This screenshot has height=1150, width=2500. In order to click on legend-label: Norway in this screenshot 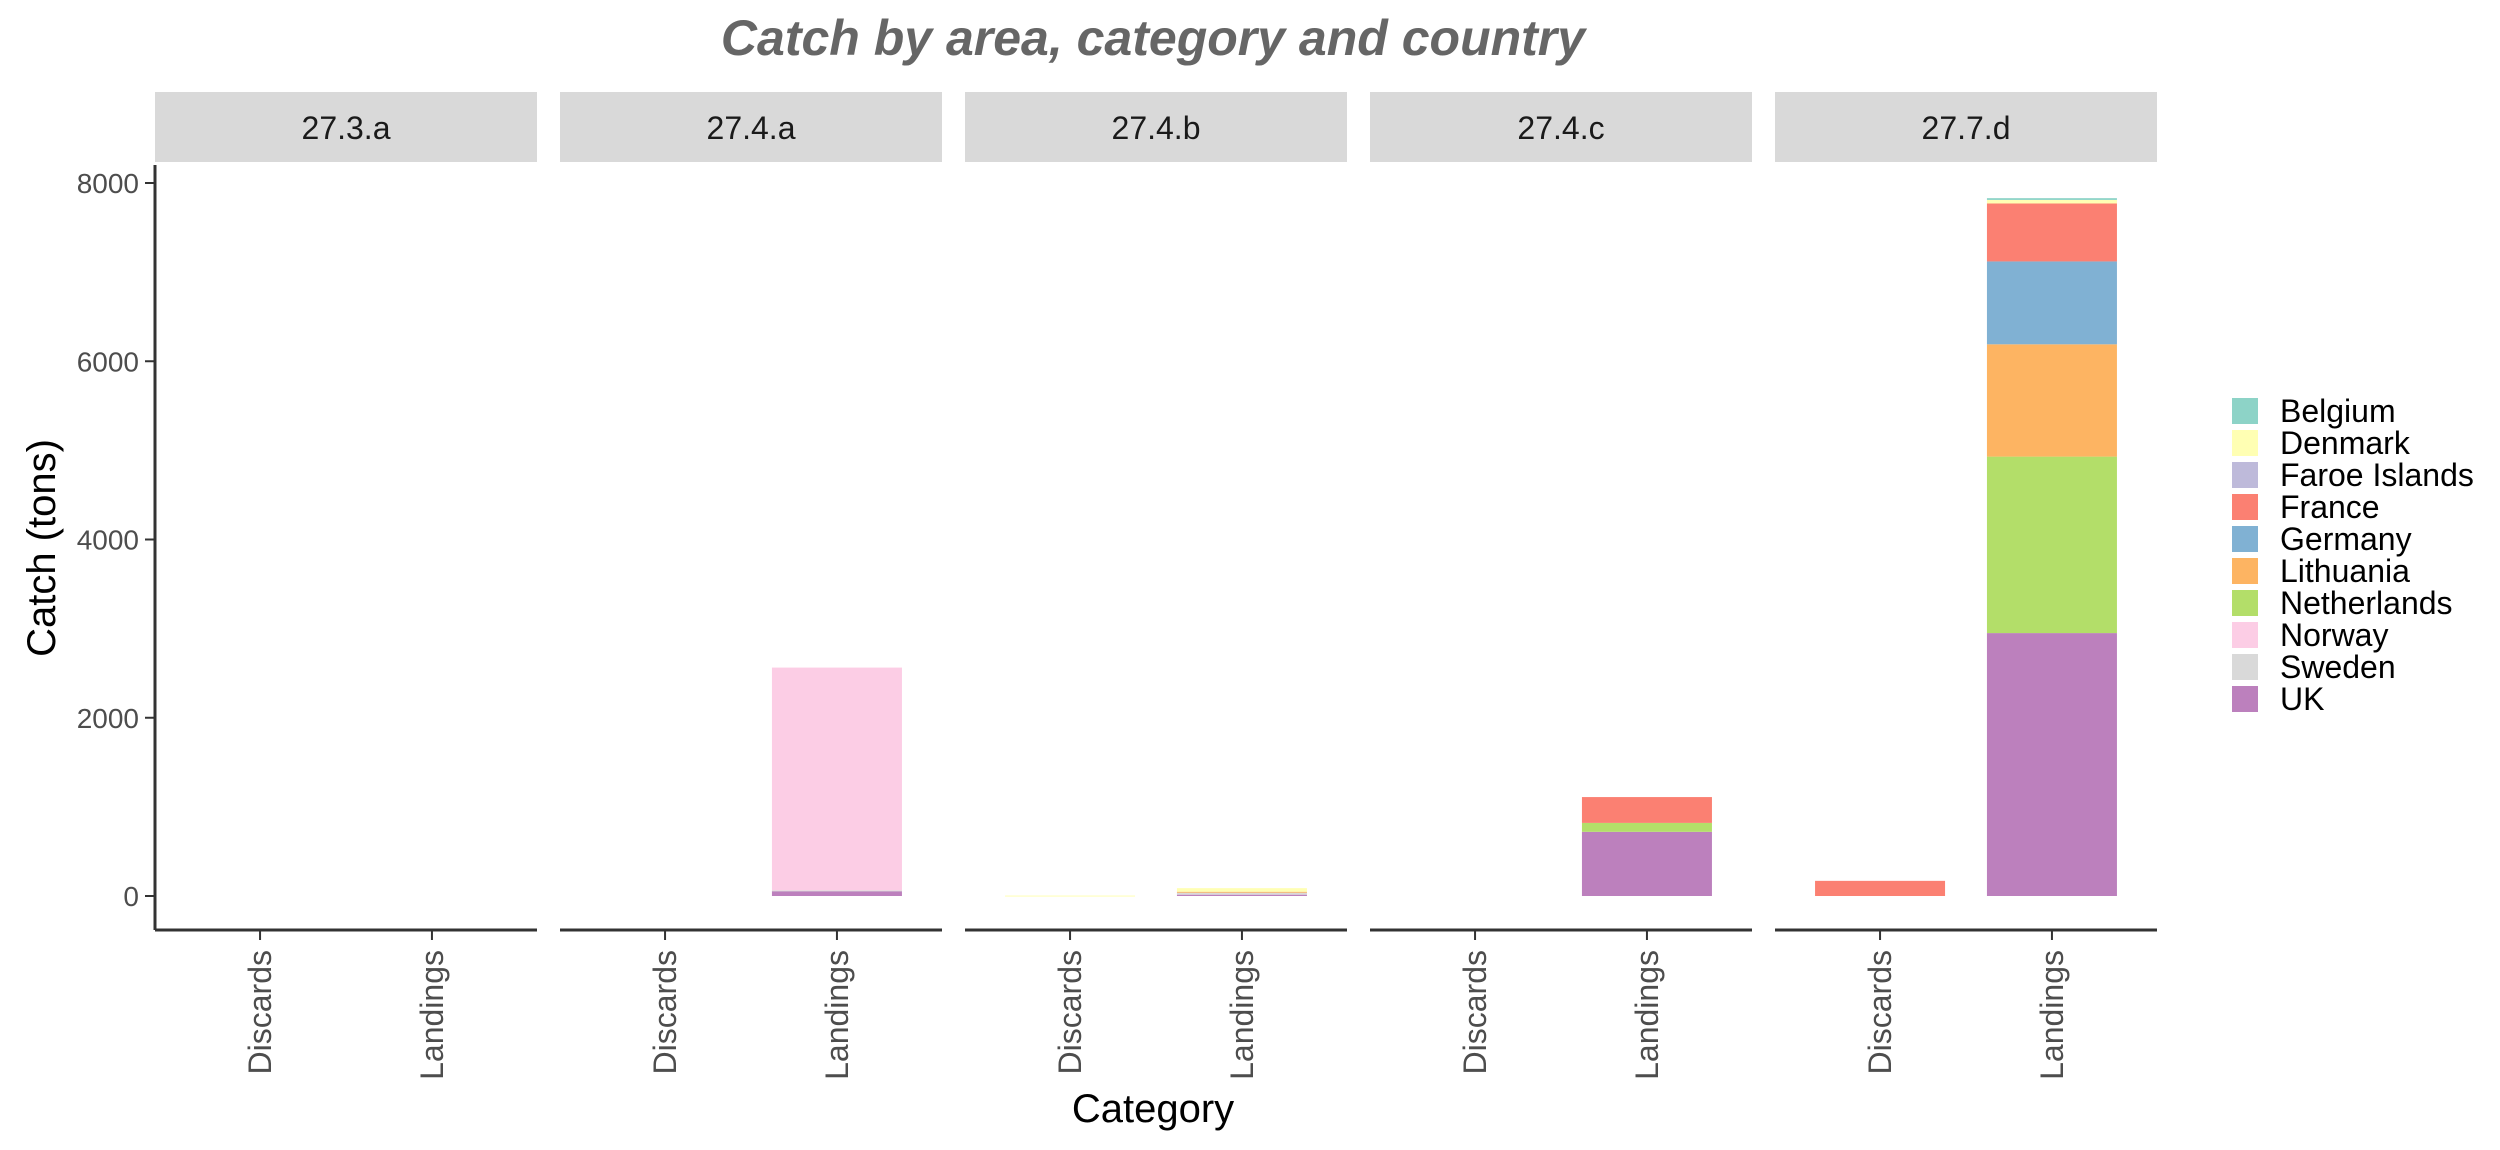, I will do `click(2334, 635)`.